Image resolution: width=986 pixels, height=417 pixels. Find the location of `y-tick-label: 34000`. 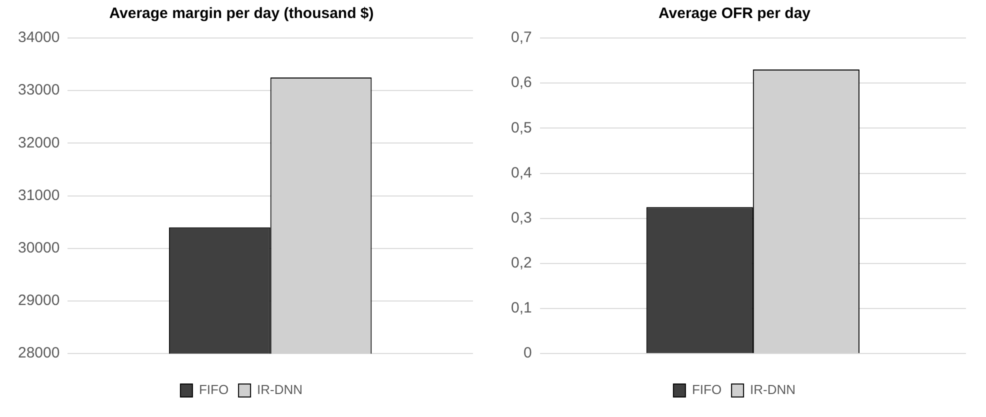

y-tick-label: 34000 is located at coordinates (39, 37).